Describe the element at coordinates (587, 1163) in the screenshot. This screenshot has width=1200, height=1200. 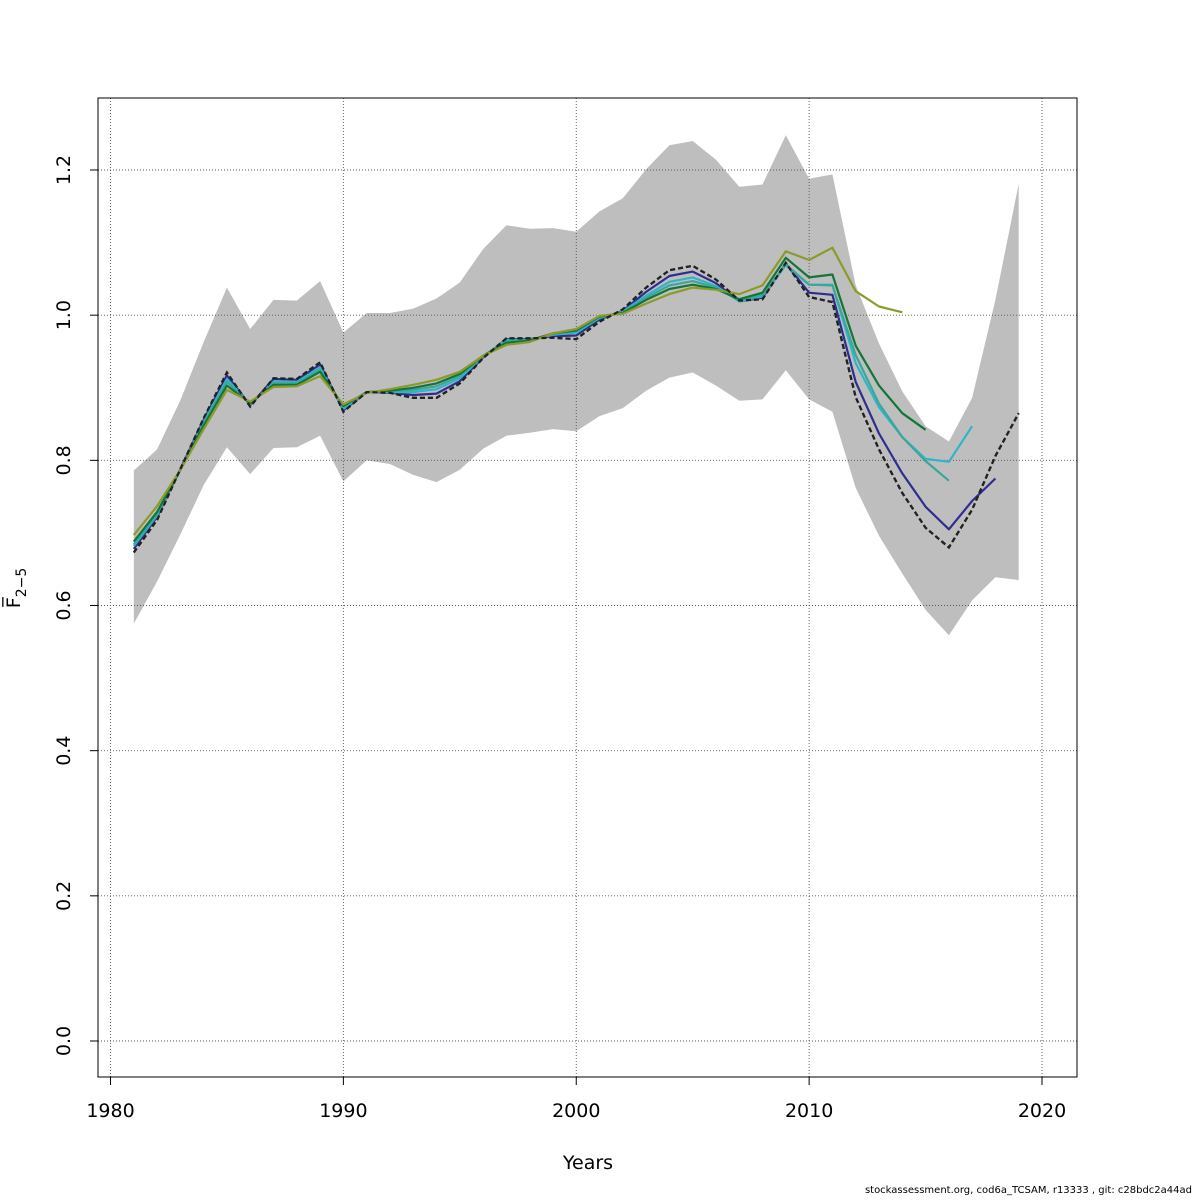
I see `x-axis-title: Years` at that location.